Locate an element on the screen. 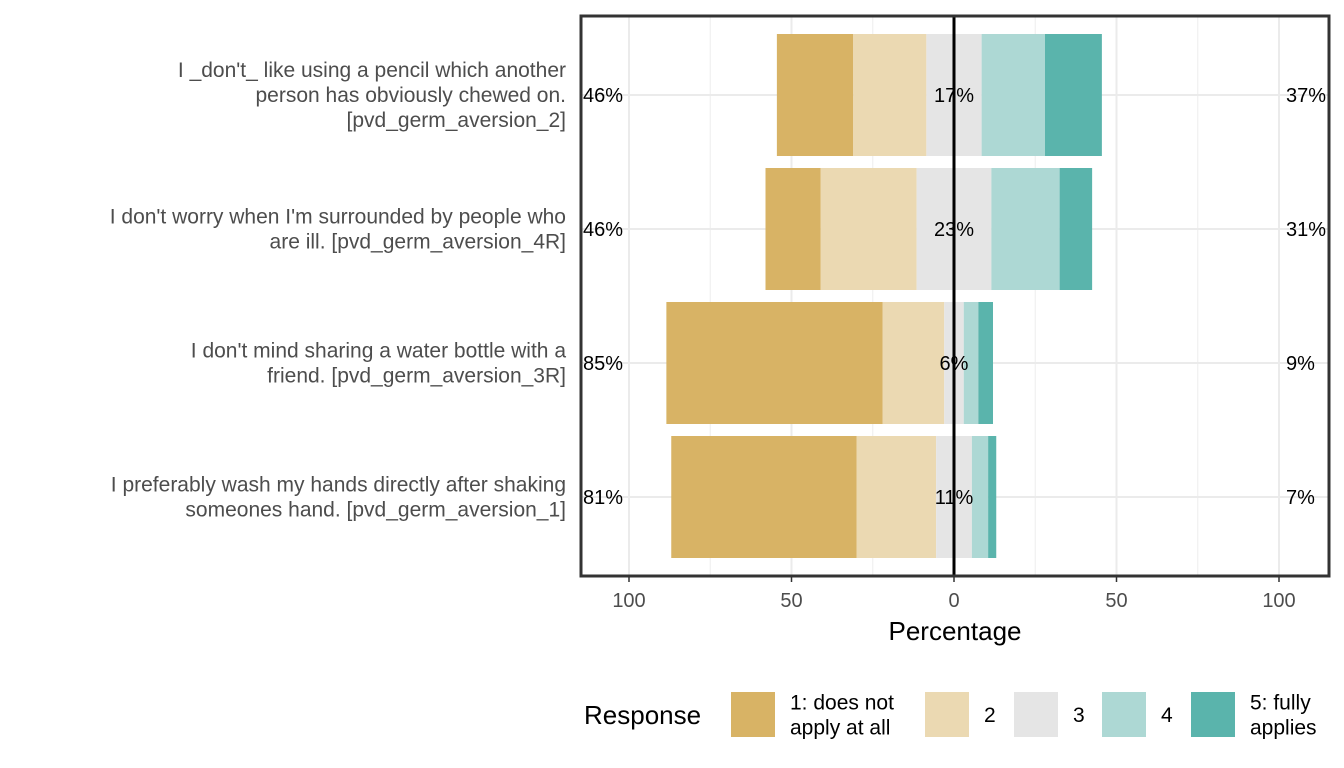  center-percent-label: 17% is located at coordinates (954, 96).